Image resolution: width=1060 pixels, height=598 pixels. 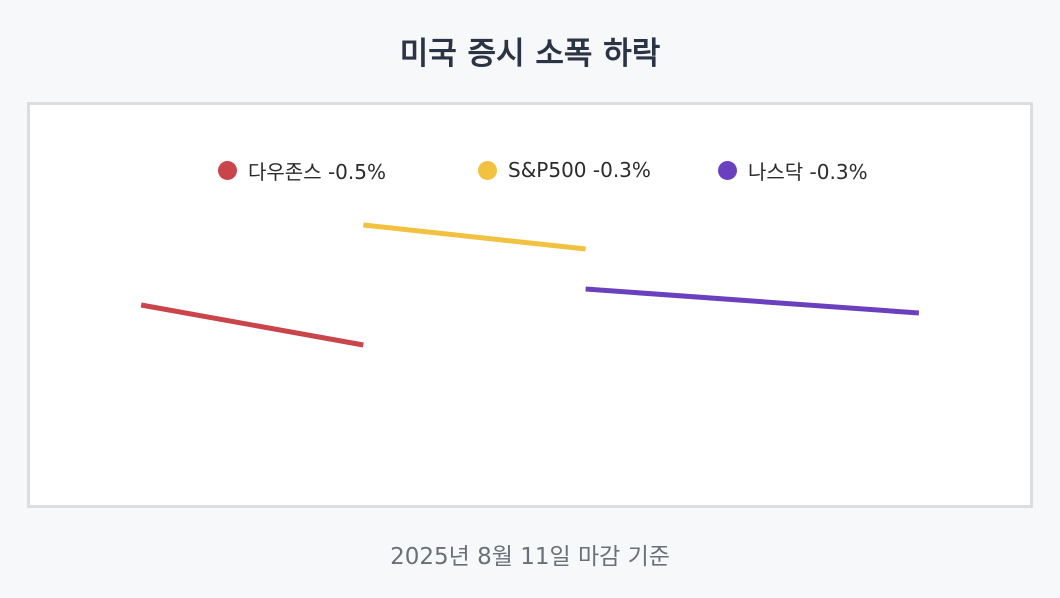 I want to click on legend-item-nasdaq: 나스닥 -0.3%, so click(x=793, y=170).